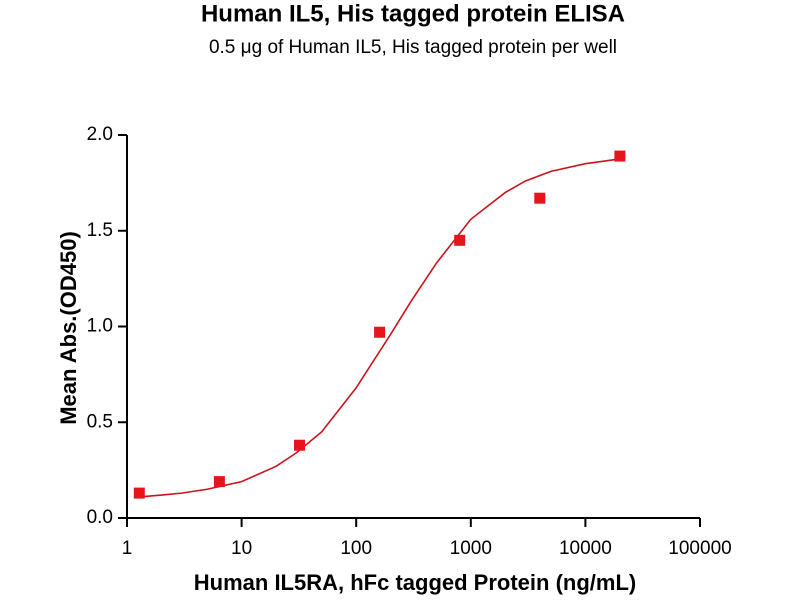 This screenshot has width=800, height=600. Describe the element at coordinates (127, 548) in the screenshot. I see `x-tick-label: 1` at that location.